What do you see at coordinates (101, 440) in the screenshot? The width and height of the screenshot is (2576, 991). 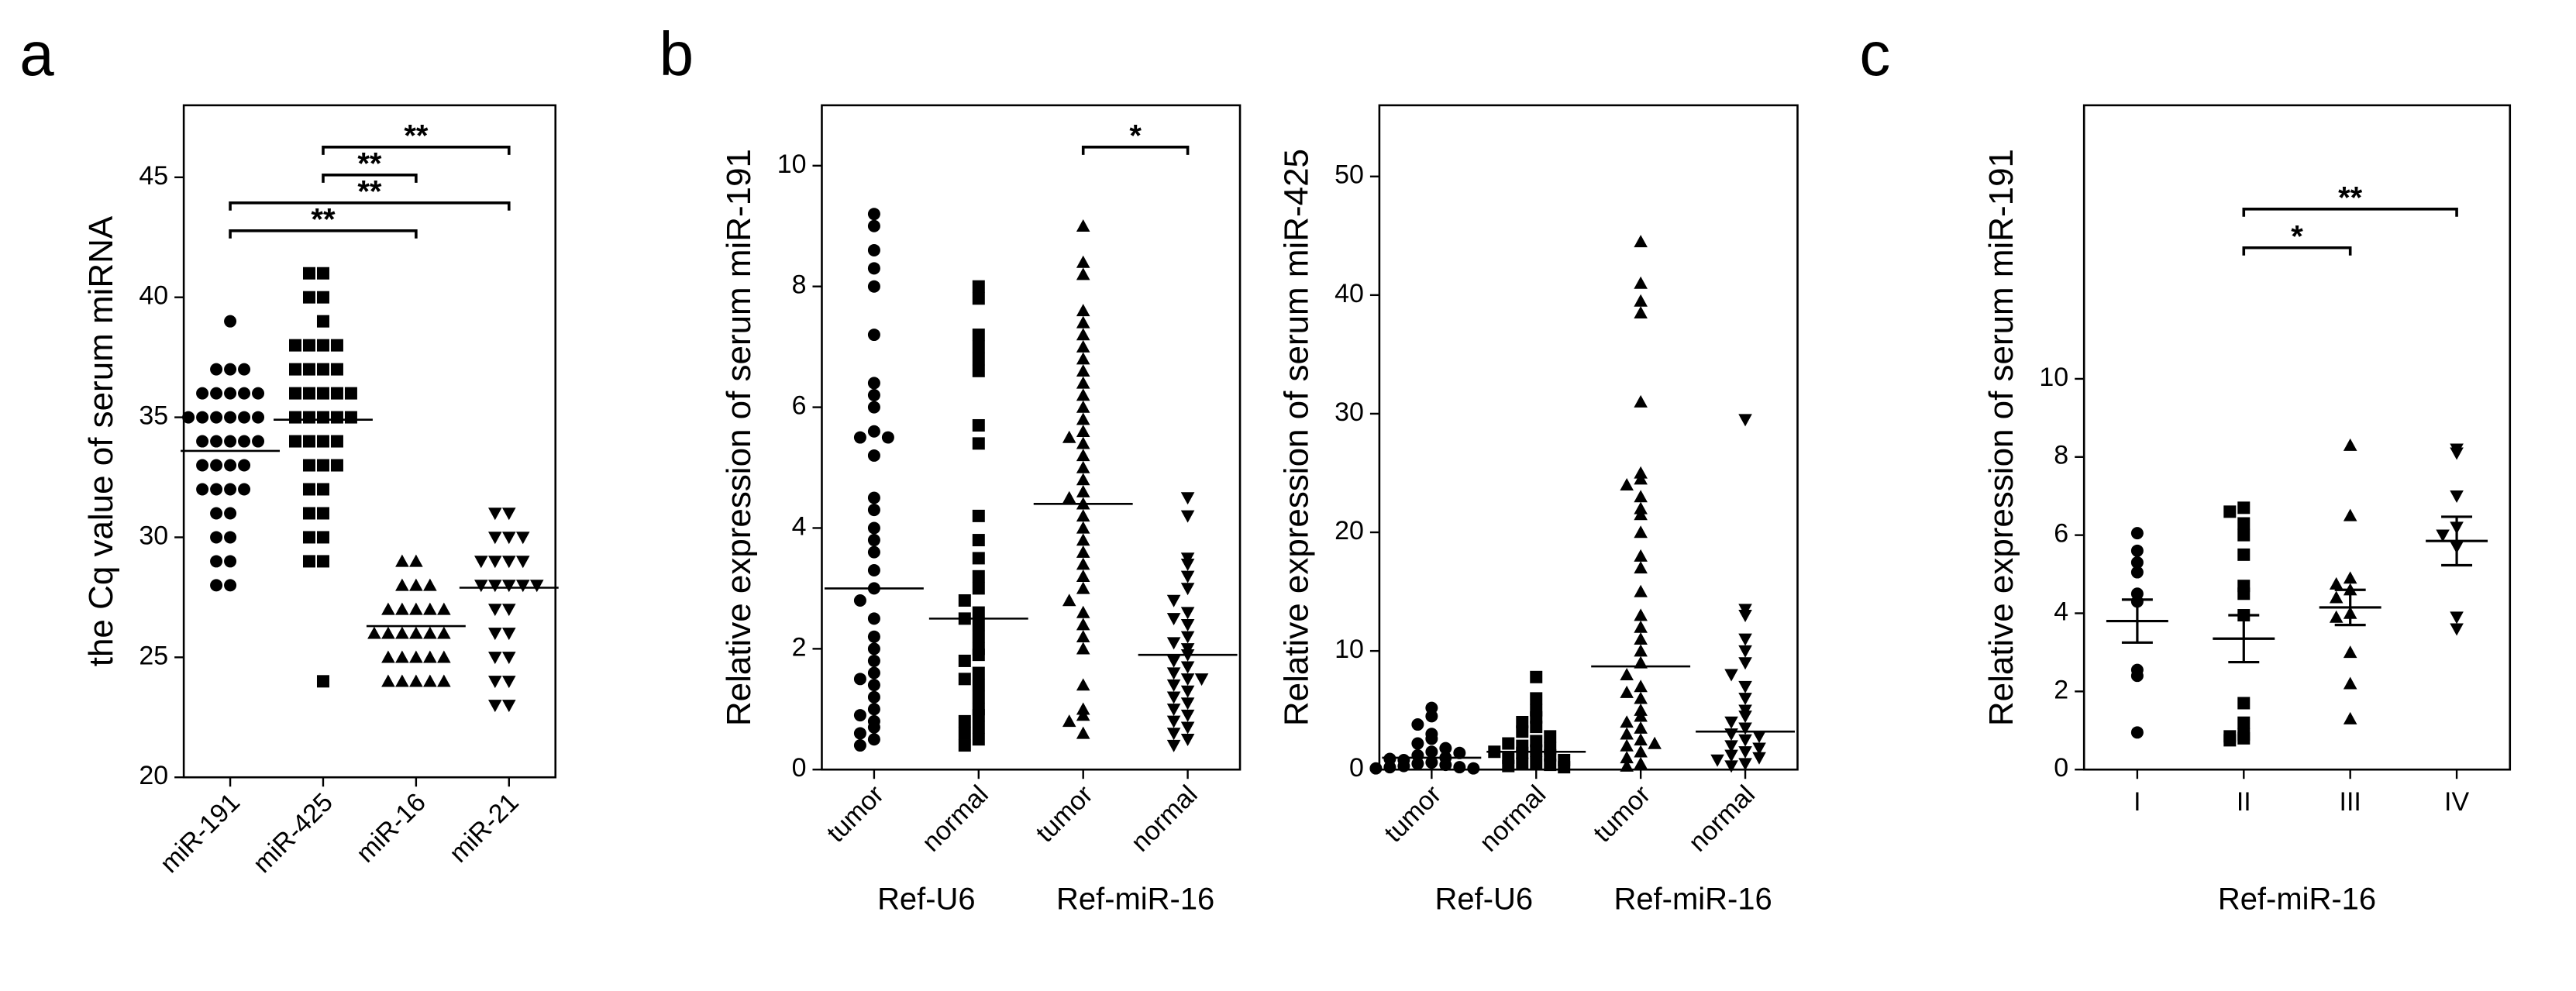 I see `y-axis-label: the Cq value of serum miRNA` at bounding box center [101, 440].